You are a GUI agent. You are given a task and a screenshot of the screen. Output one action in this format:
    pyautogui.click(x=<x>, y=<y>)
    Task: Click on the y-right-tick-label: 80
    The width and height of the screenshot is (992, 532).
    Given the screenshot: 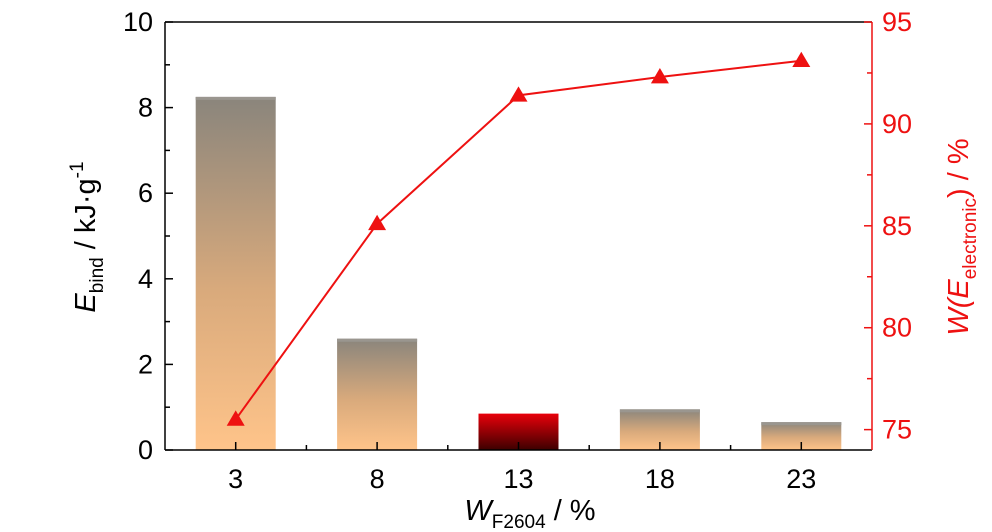 What is the action you would take?
    pyautogui.click(x=897, y=328)
    